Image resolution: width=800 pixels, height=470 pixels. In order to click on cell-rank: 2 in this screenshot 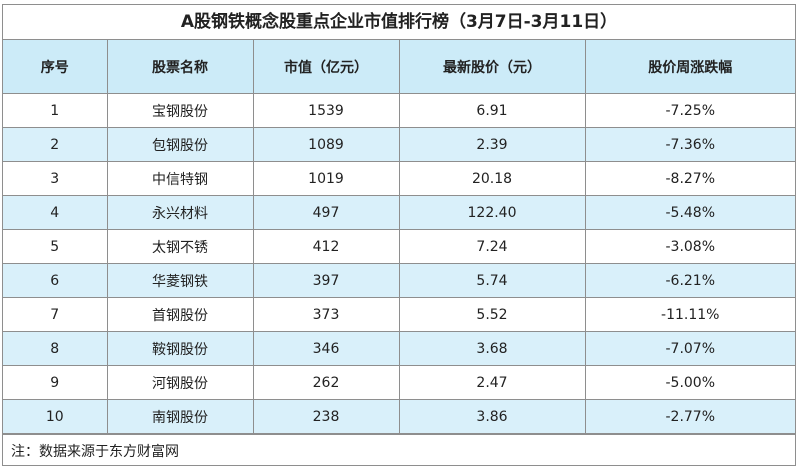, I will do `click(55, 144)`.